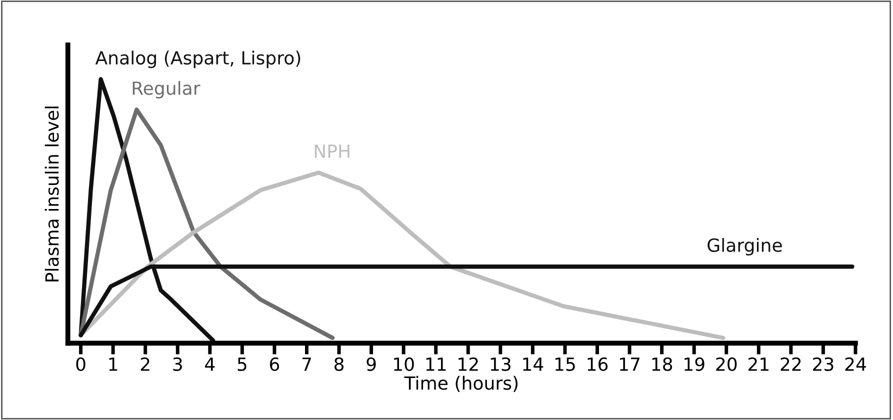 The image size is (893, 420). What do you see at coordinates (500, 364) in the screenshot?
I see `x-tick-label: 13` at bounding box center [500, 364].